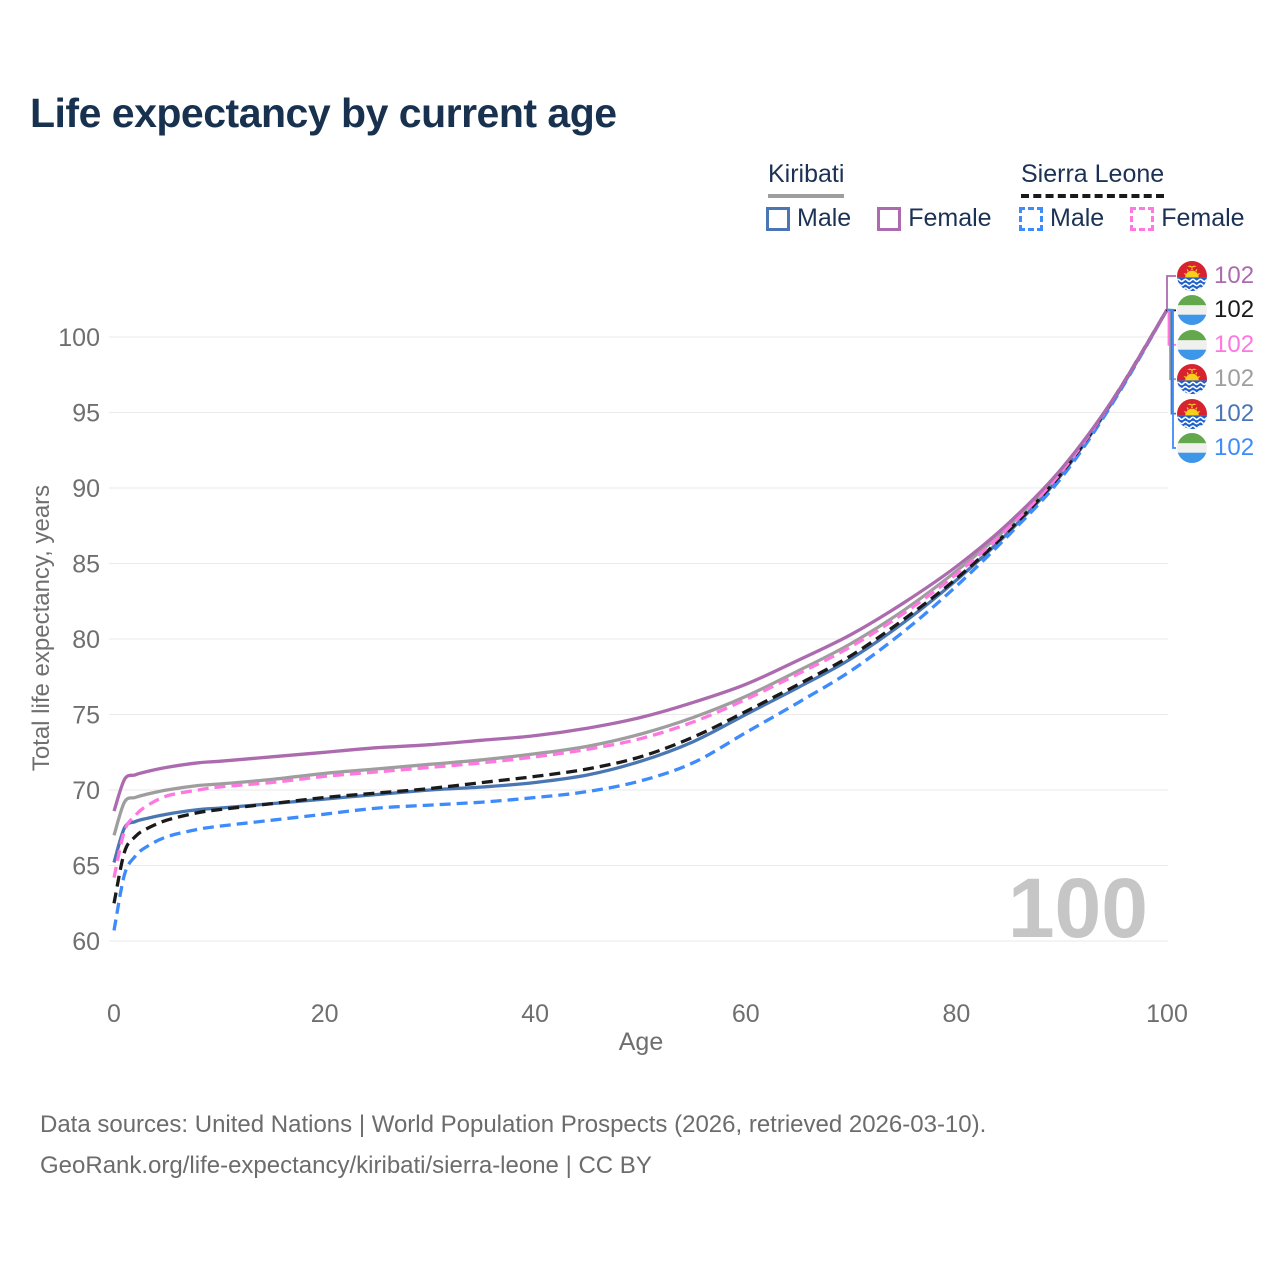 The image size is (1280, 1280). I want to click on y-tick-label-60: 60, so click(86, 942).